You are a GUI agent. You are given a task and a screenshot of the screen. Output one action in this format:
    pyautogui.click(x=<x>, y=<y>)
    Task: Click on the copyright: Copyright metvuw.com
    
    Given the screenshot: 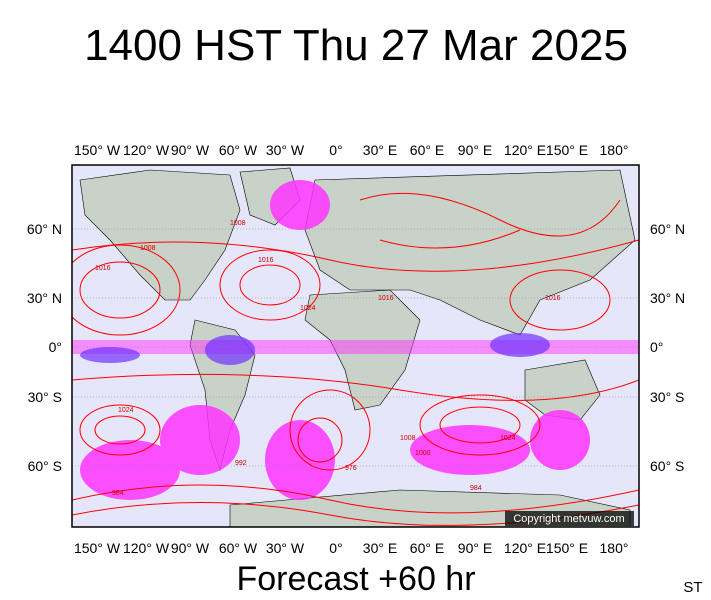 What is the action you would take?
    pyautogui.click(x=568, y=519)
    